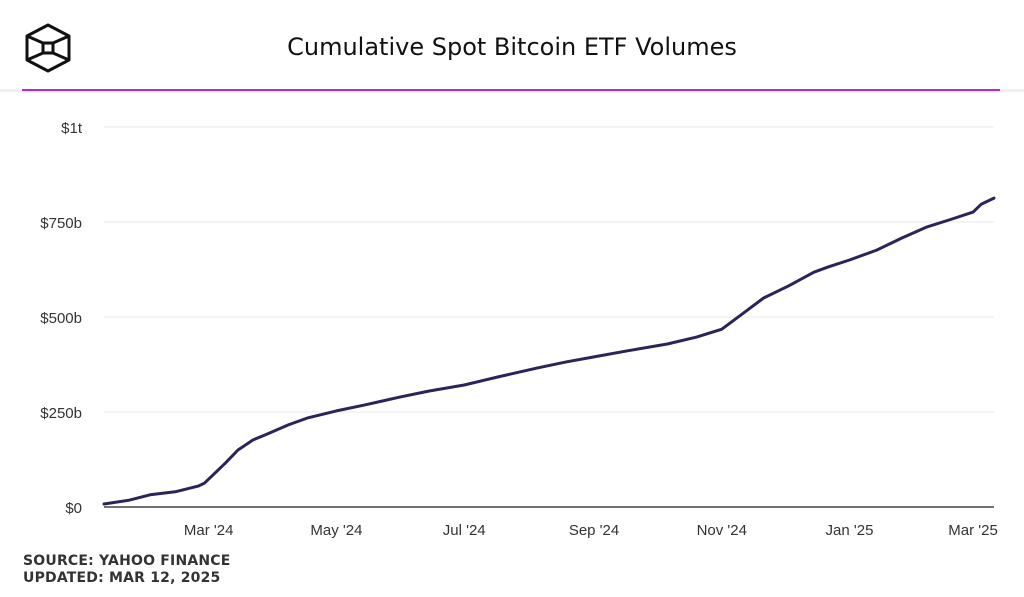  I want to click on x-tick-label: Mar '24, so click(209, 530).